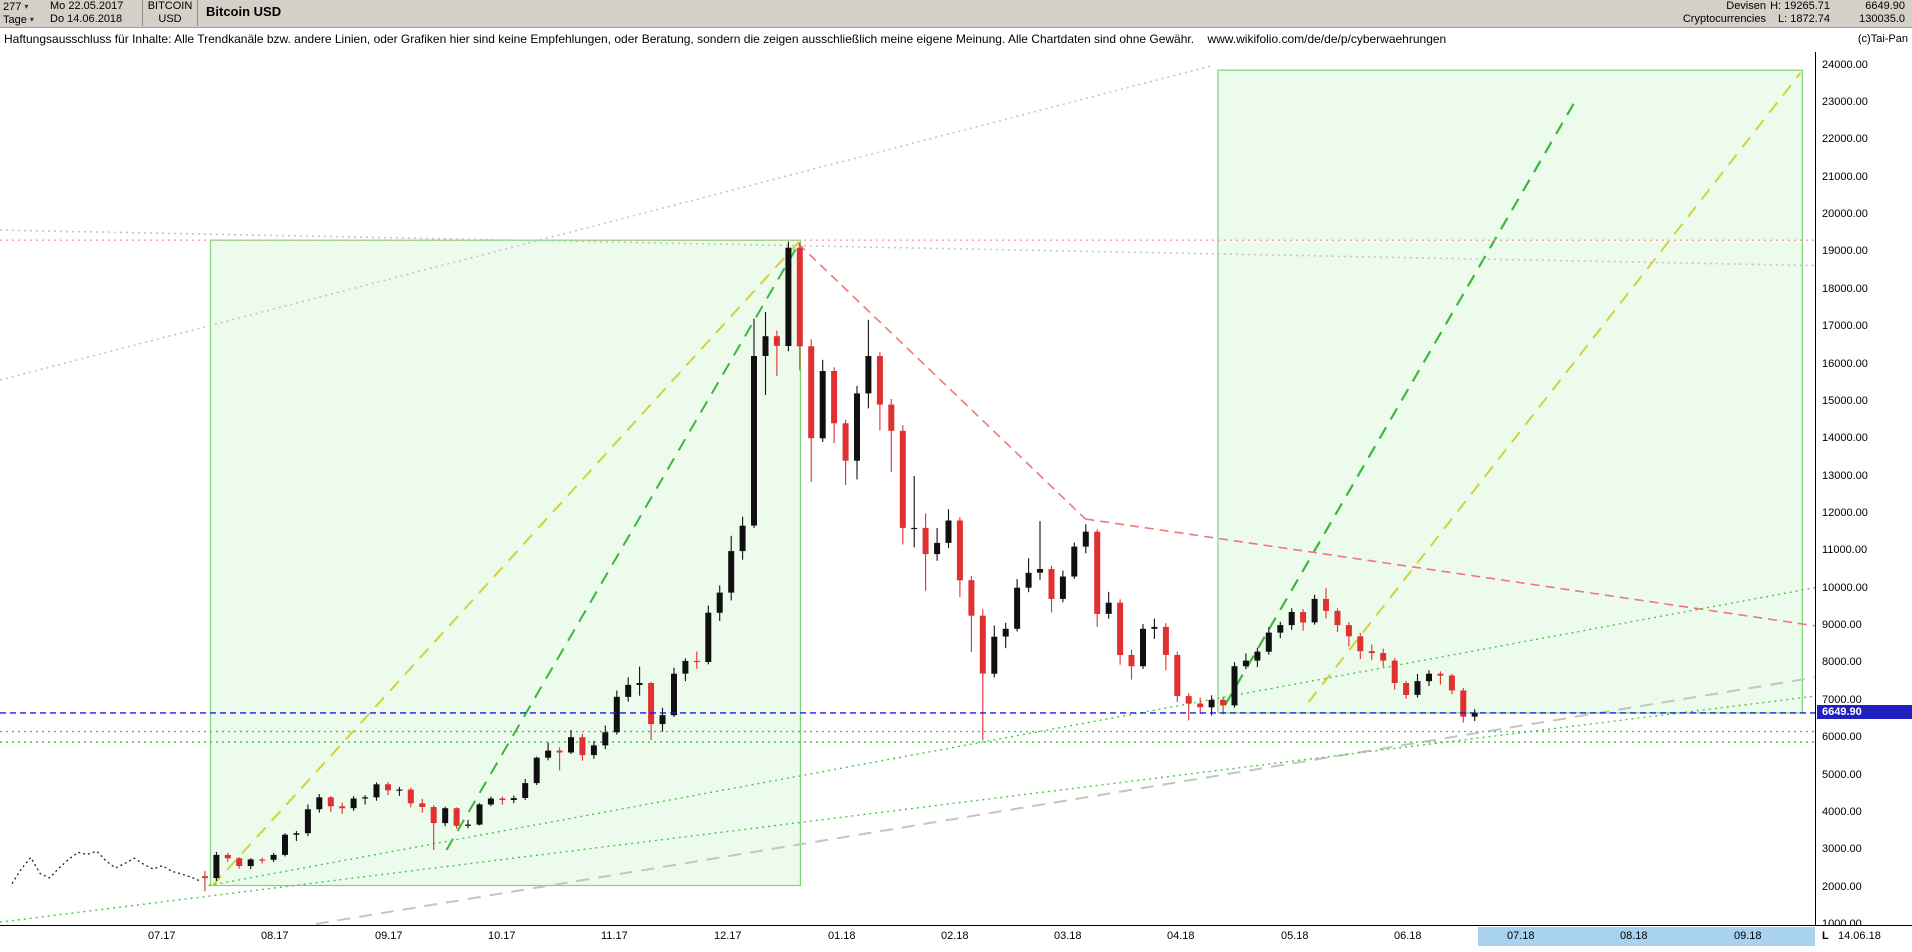 This screenshot has height=952, width=1912. What do you see at coordinates (1845, 102) in the screenshot?
I see `y-tick-label: 23000.00` at bounding box center [1845, 102].